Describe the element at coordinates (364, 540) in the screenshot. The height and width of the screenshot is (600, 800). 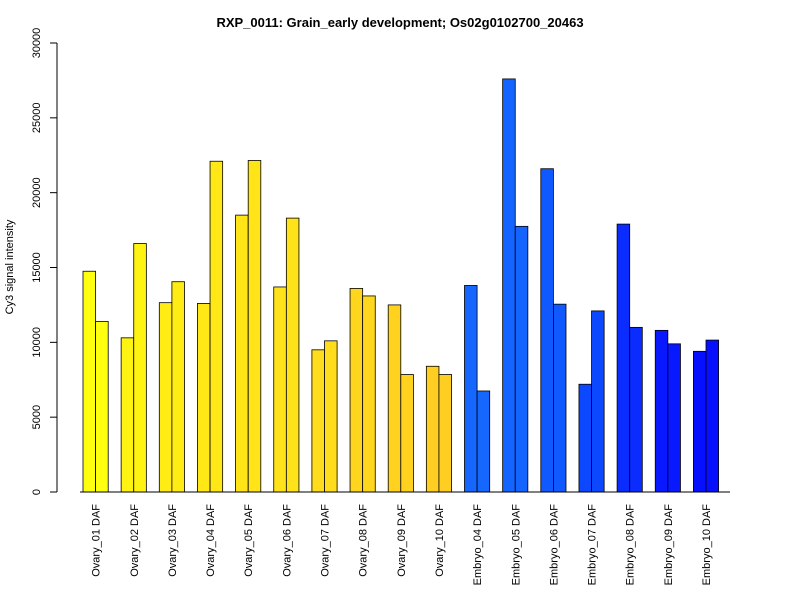
I see `x-tick-label: Ovary_08 DAF` at that location.